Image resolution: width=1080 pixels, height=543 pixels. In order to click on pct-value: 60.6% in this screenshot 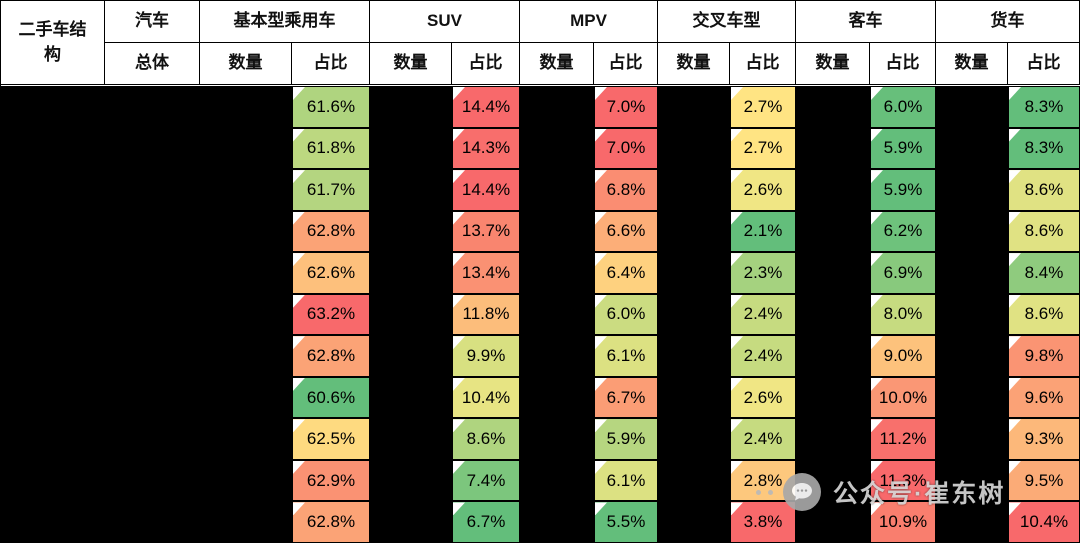, I will do `click(331, 397)`.